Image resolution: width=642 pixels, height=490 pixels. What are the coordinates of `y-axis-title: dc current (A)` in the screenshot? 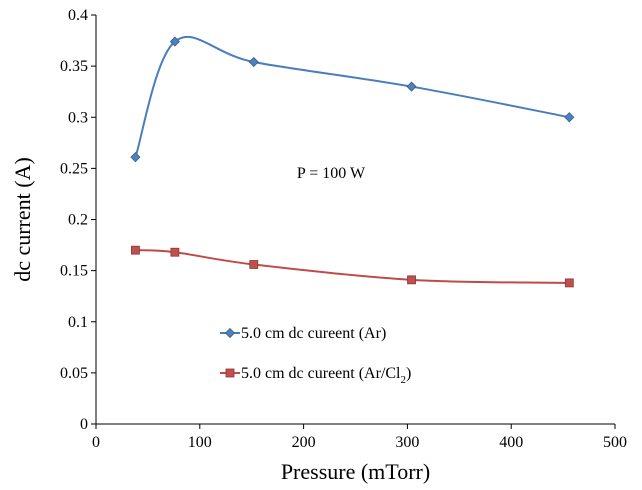 It's located at (22, 219).